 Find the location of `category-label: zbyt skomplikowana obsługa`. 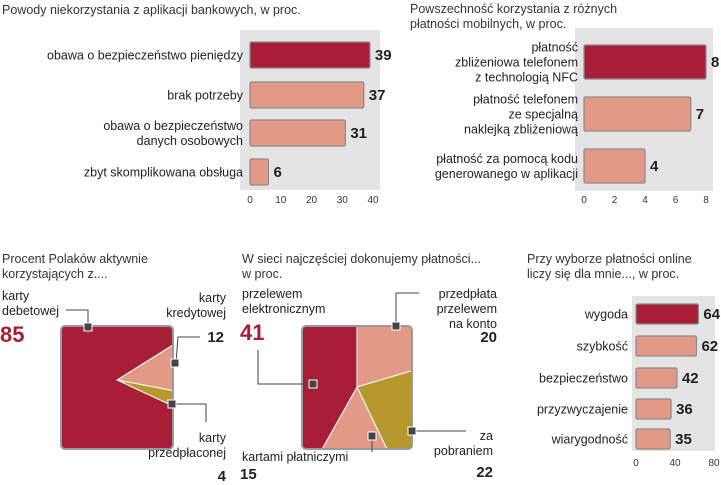

category-label: zbyt skomplikowana obsługa is located at coordinates (163, 173).